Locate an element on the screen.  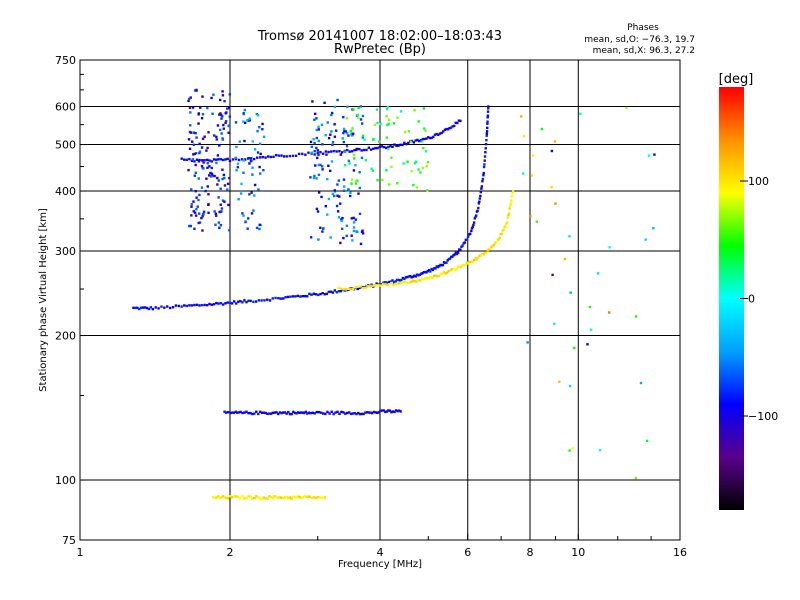
x-tick-label: 8 is located at coordinates (530, 552).